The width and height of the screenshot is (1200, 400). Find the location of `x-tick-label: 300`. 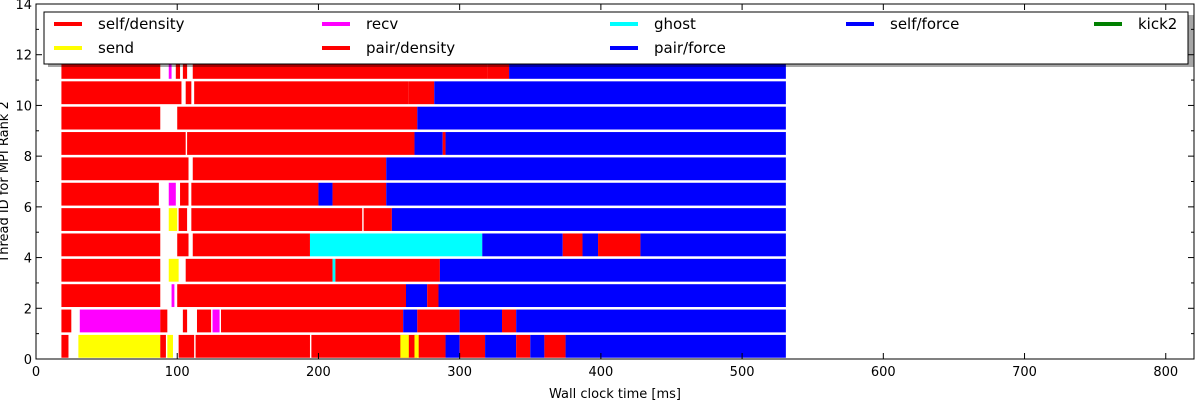

x-tick-label: 300 is located at coordinates (459, 372).